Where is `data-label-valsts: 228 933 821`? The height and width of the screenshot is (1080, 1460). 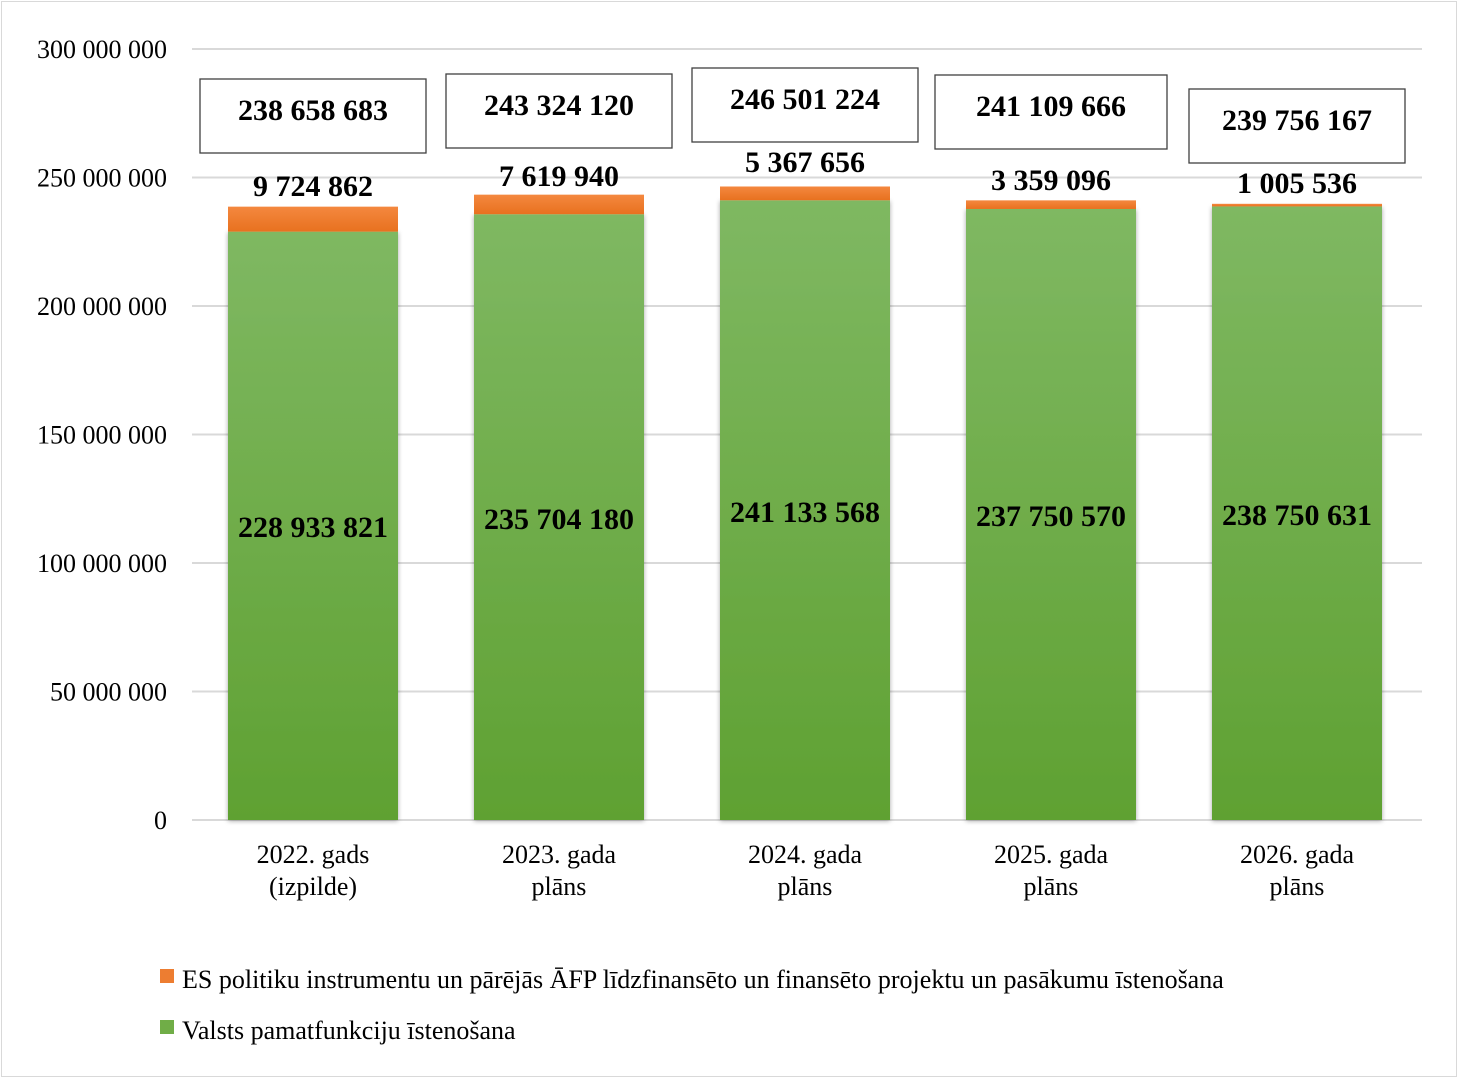
data-label-valsts: 228 933 821 is located at coordinates (313, 527).